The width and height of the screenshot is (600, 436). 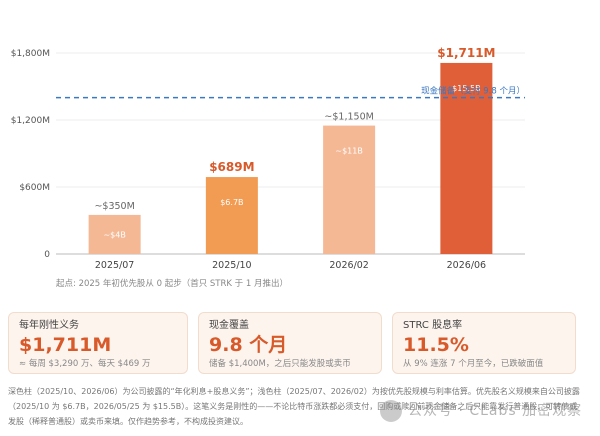 I want to click on card-subtext: ≈ 每周 $3,290 万、每天 $469 万, so click(x=85, y=364).